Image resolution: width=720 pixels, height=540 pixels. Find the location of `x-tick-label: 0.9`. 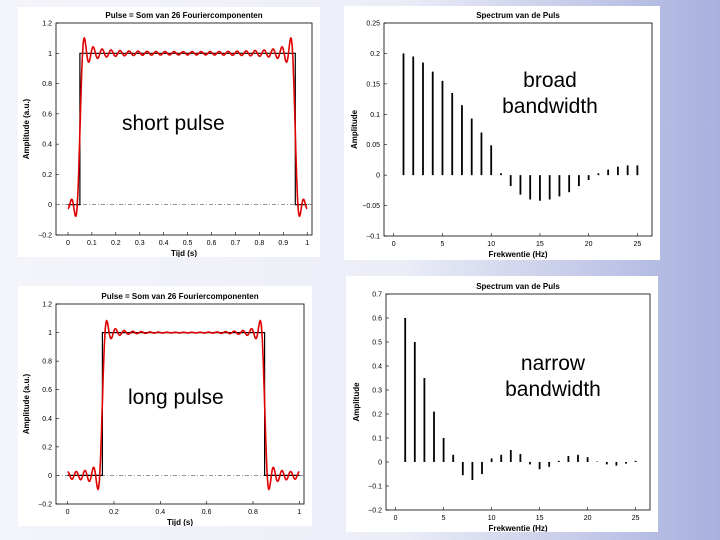

x-tick-label: 0.9 is located at coordinates (283, 243).